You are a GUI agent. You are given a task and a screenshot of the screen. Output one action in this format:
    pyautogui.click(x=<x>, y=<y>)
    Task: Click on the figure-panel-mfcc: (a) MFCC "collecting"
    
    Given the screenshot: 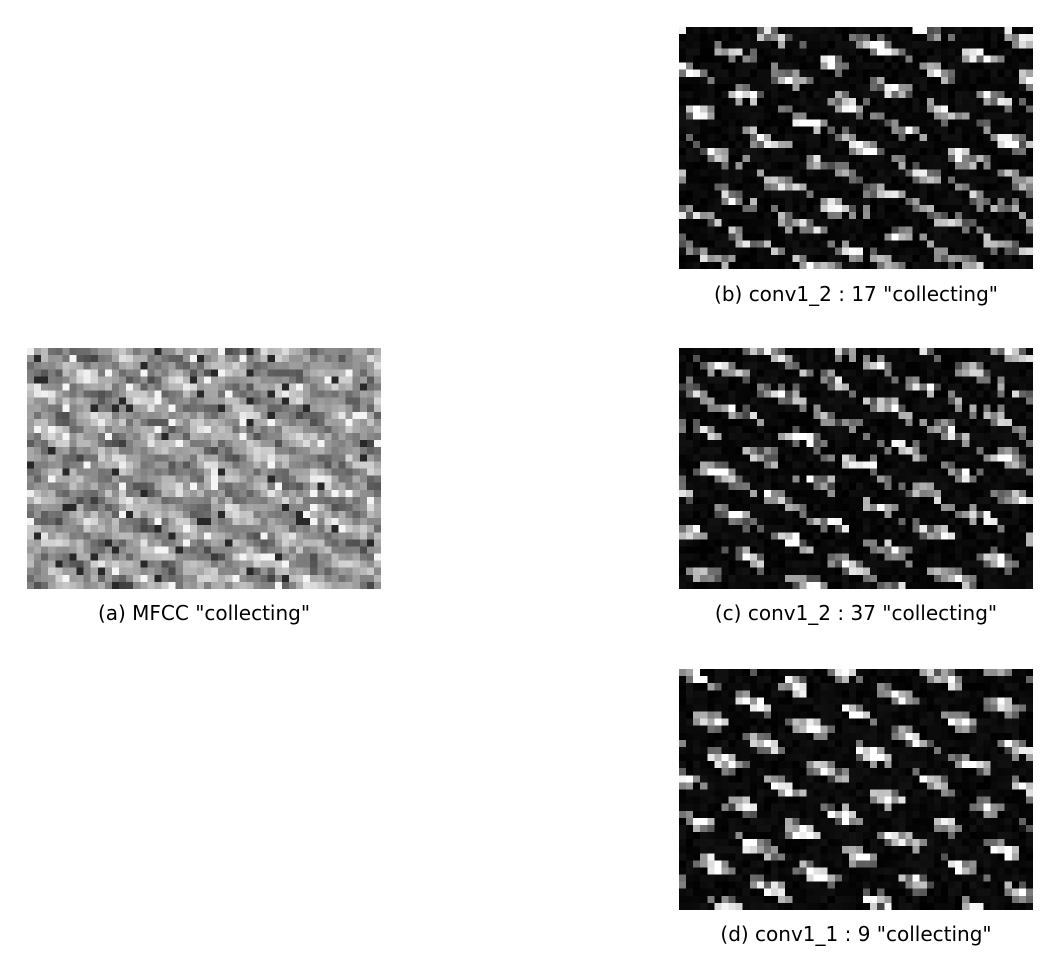 What is the action you would take?
    pyautogui.click(x=204, y=486)
    